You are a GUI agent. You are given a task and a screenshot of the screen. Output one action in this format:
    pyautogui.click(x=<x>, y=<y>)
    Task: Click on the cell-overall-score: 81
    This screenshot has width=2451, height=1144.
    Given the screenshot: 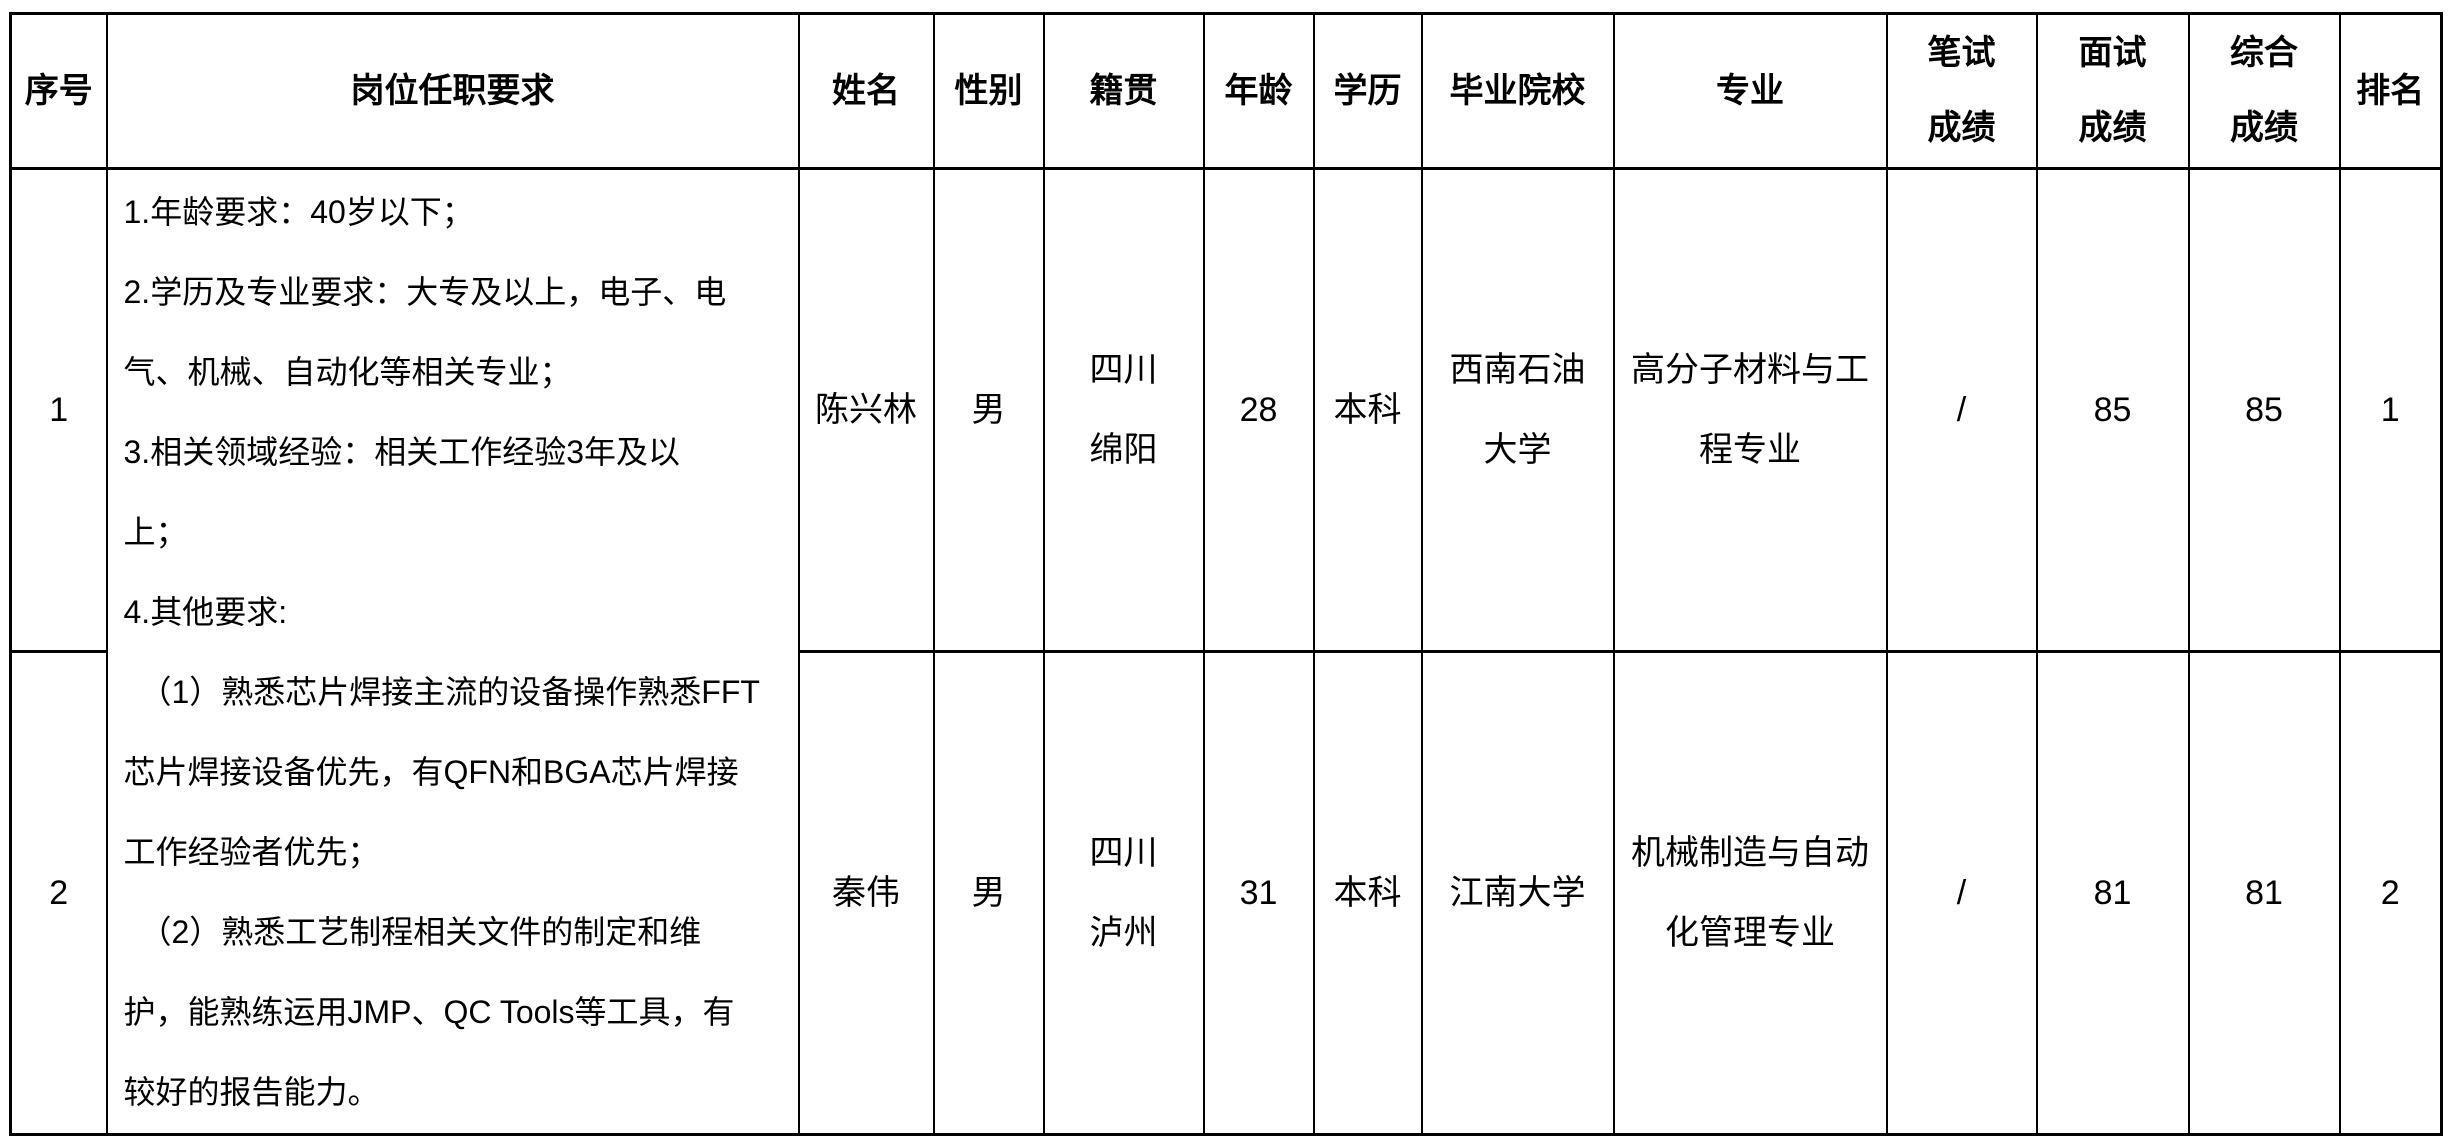 What is the action you would take?
    pyautogui.click(x=2264, y=893)
    